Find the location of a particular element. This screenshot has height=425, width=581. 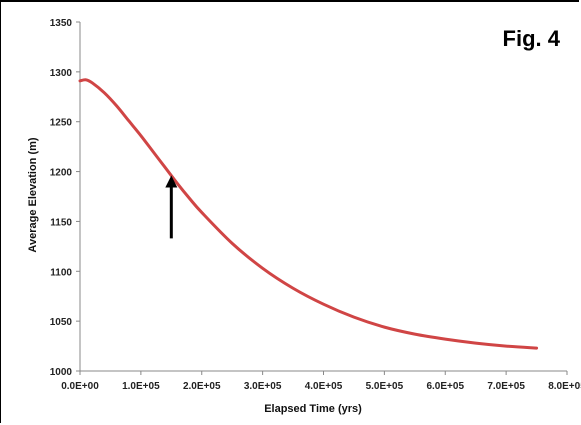

y-axis-title: Average Elevation (m) is located at coordinates (33, 194).